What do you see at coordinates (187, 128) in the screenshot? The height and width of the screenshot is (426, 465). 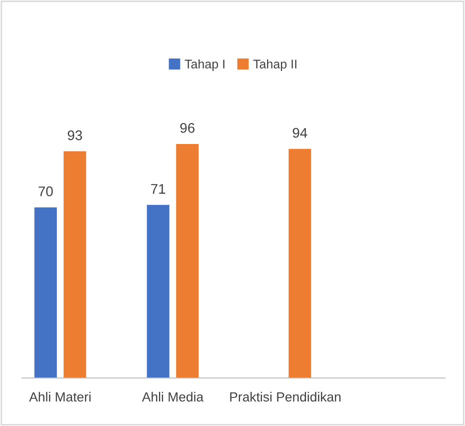 I see `data-label: 96` at bounding box center [187, 128].